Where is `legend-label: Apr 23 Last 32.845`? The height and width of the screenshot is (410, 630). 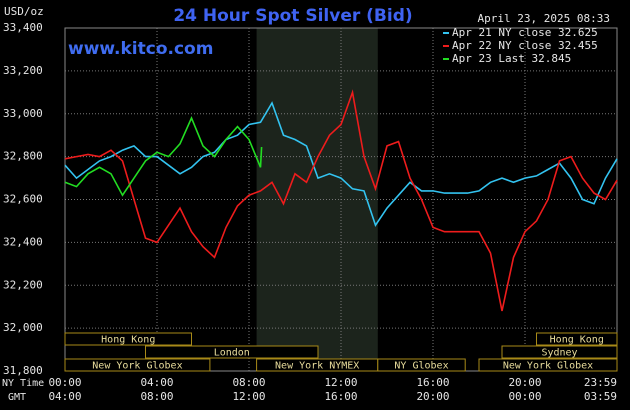
legend-label: Apr 23 Last 32.845 is located at coordinates (511, 58).